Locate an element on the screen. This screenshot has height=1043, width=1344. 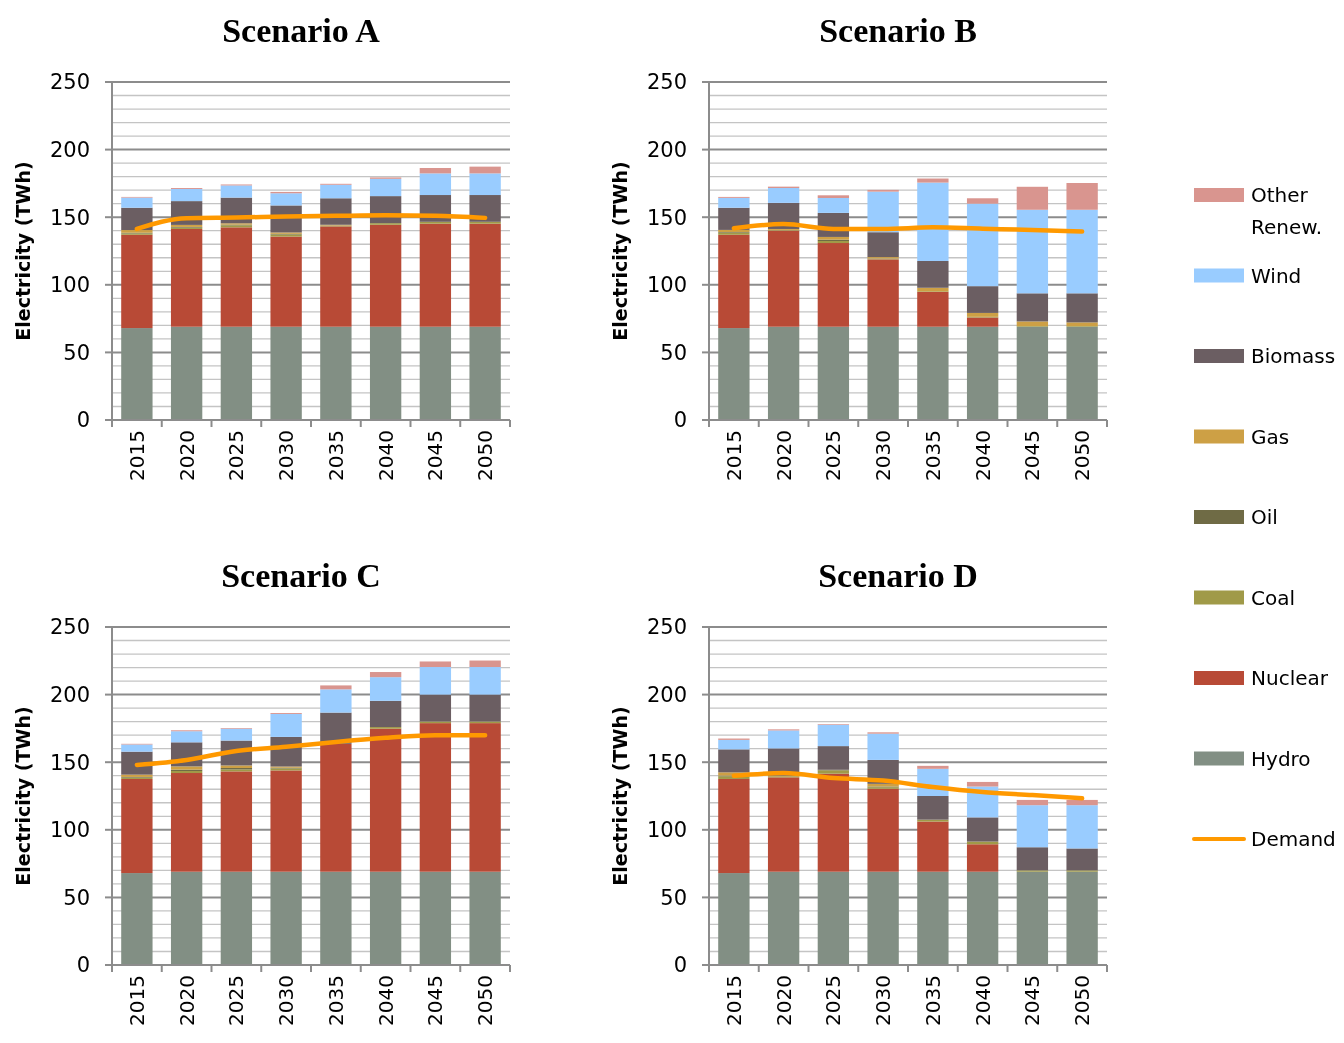
chart-title: Scenario D is located at coordinates (898, 575).